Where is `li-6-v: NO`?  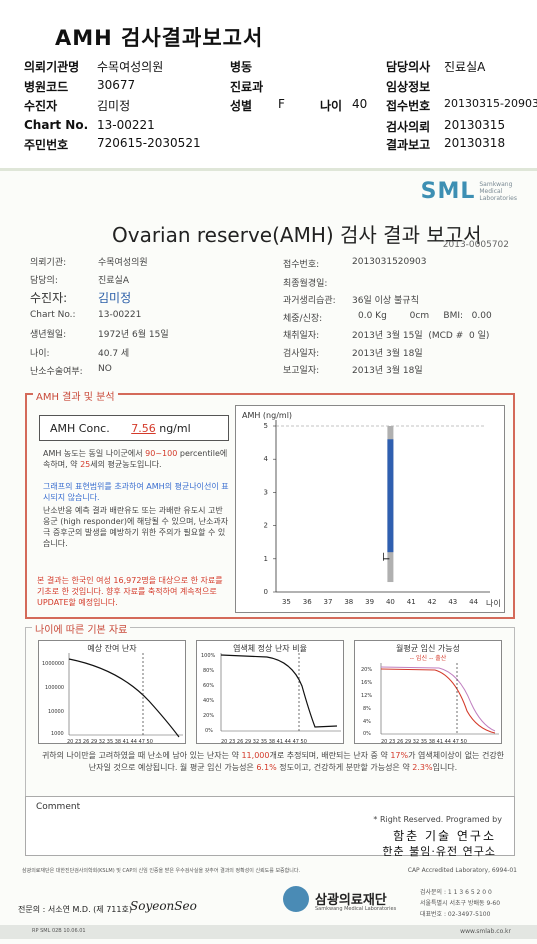 li-6-v: NO is located at coordinates (105, 369).